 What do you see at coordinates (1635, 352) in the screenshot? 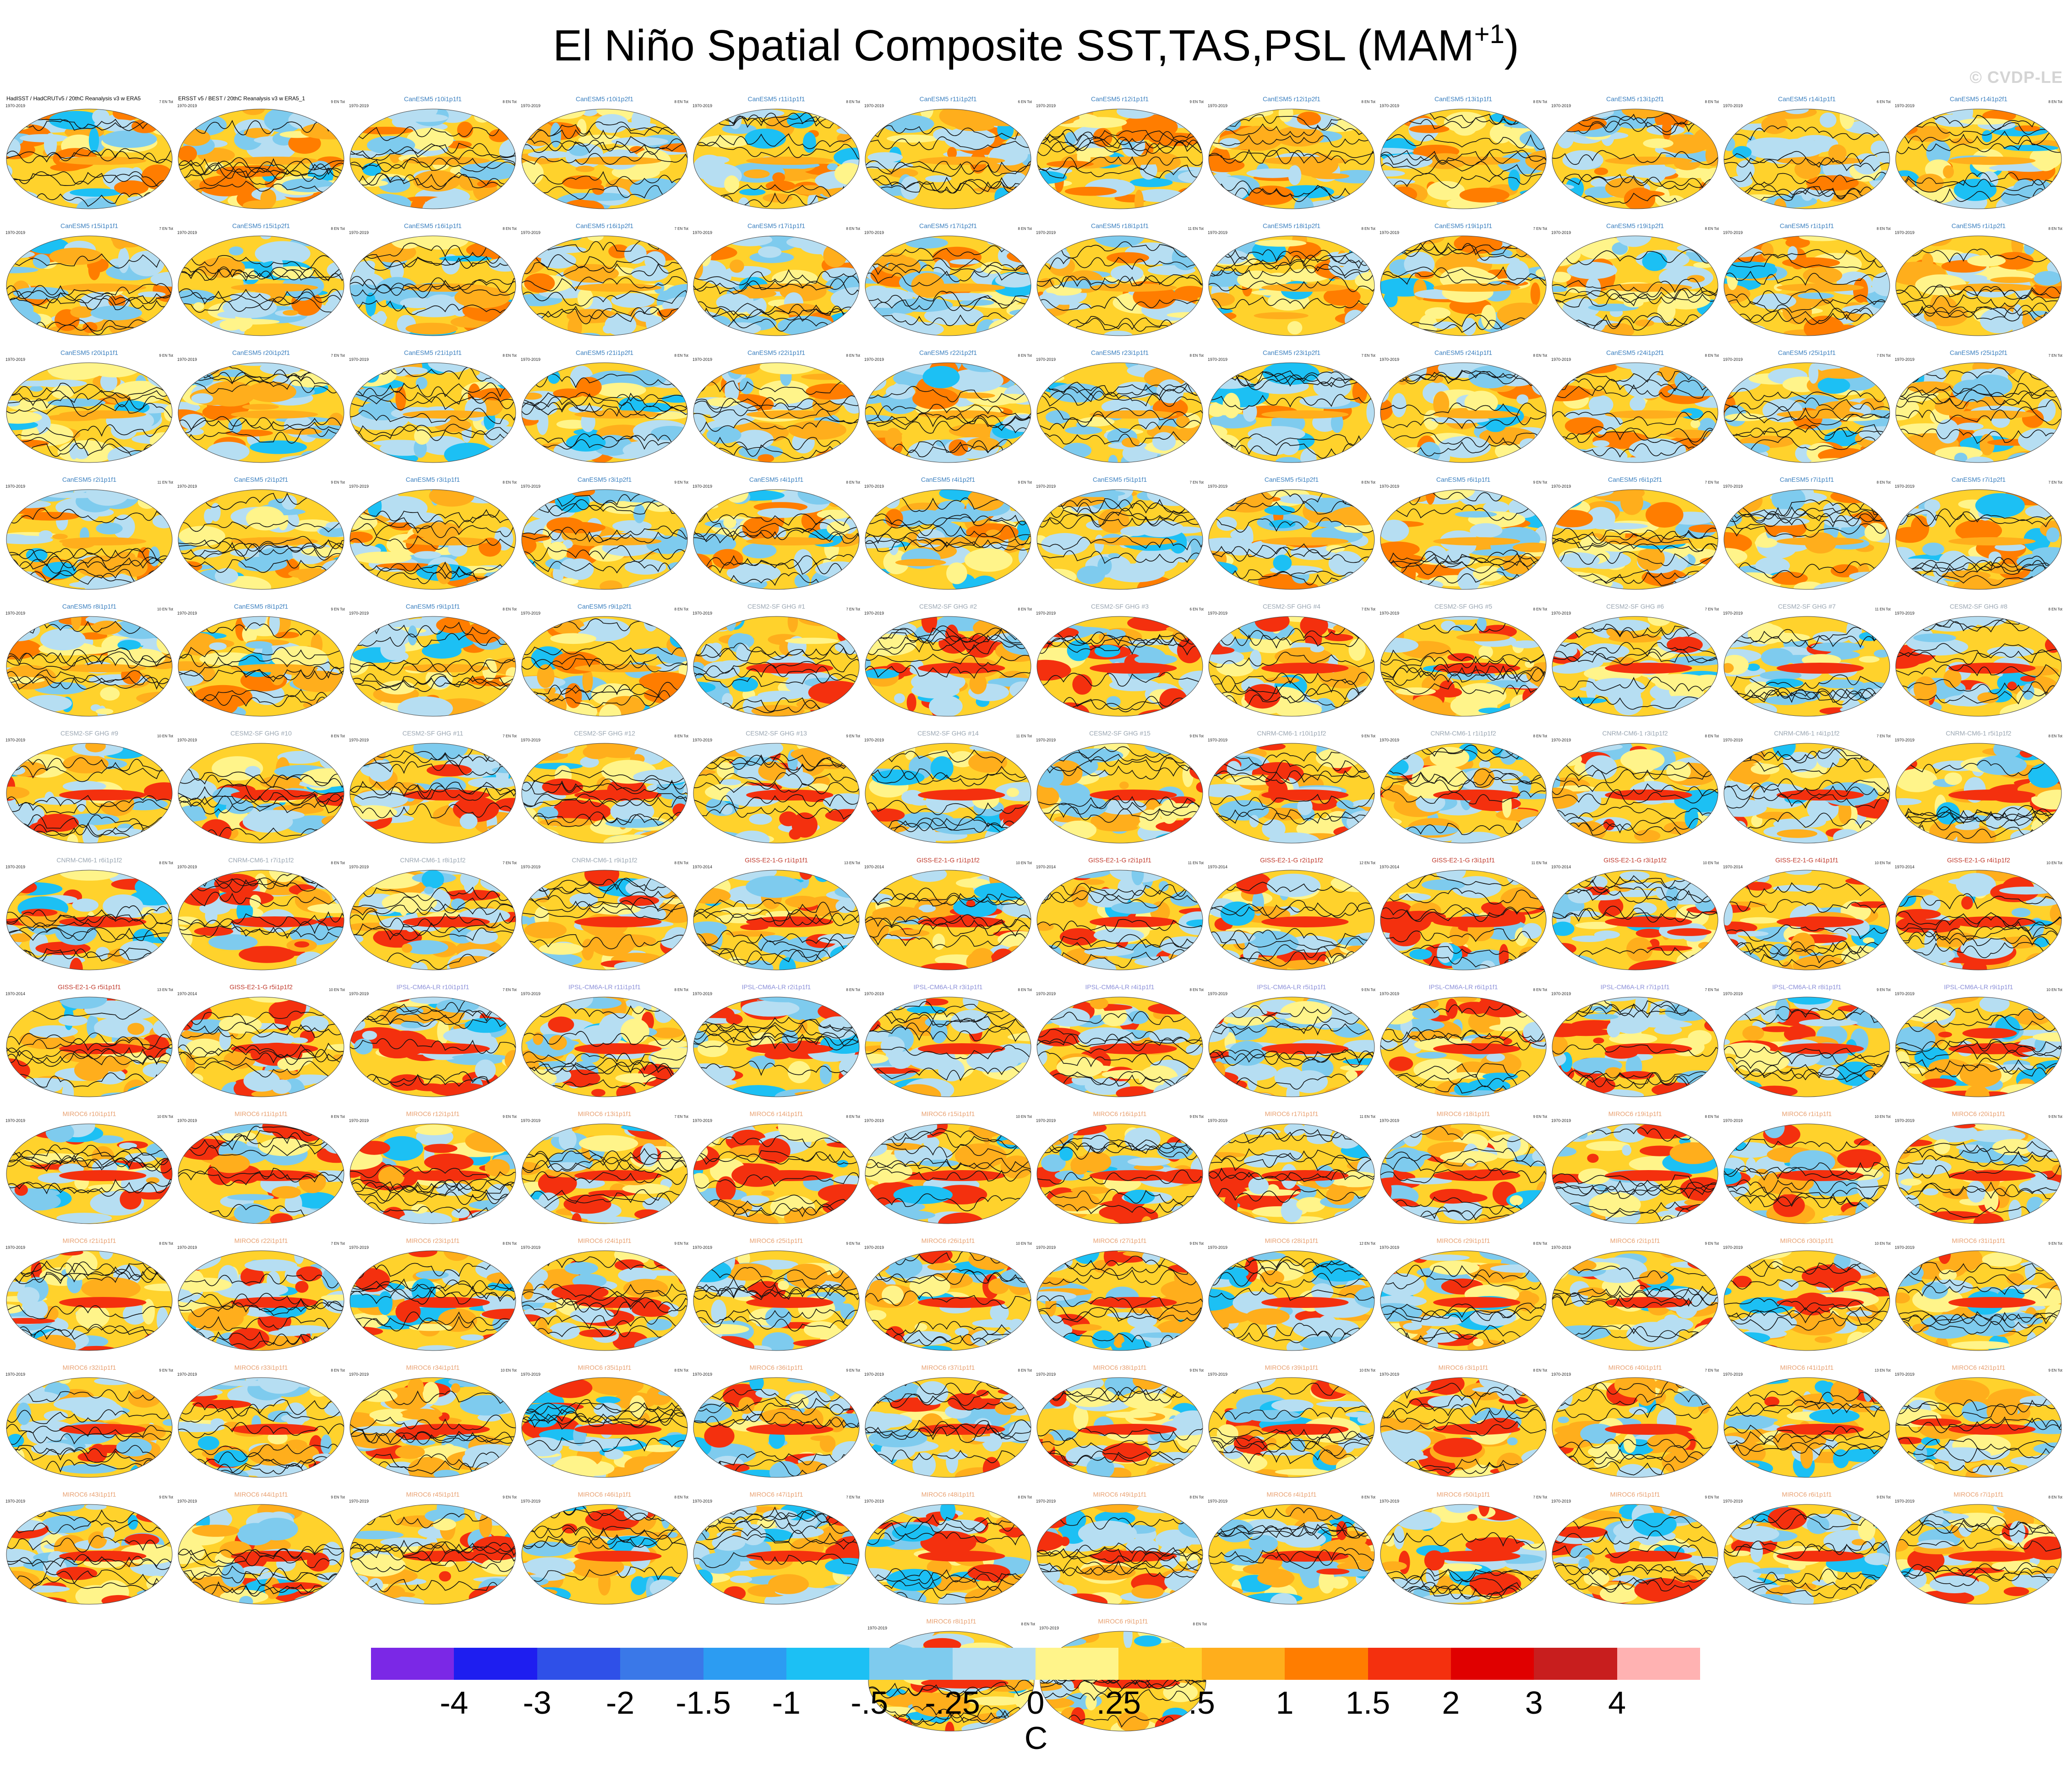
I see `panel-title: CanESM5 r24i1p2f1` at bounding box center [1635, 352].